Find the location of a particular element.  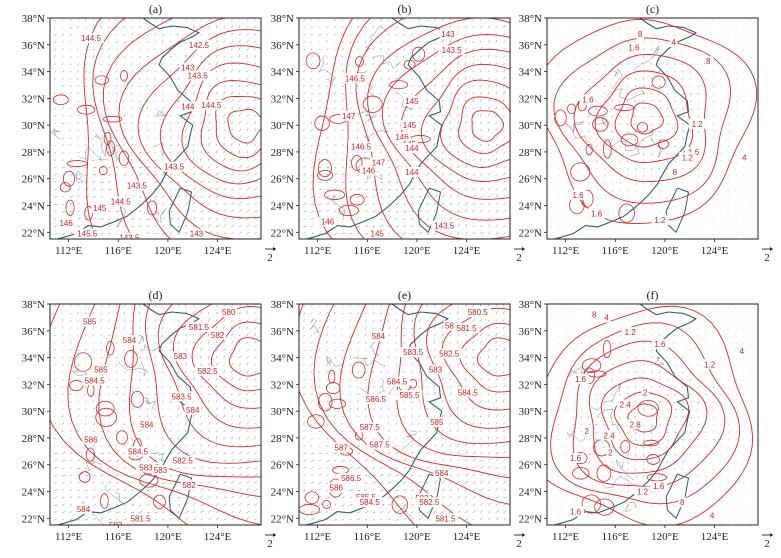

province-boundary is located at coordinates (79, 177).